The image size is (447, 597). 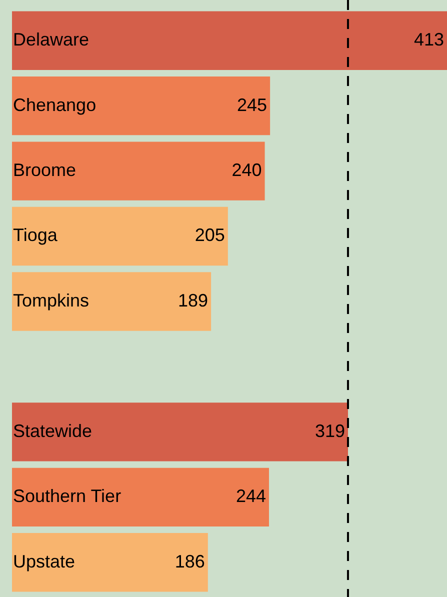 I want to click on data-label: 413, so click(x=429, y=40).